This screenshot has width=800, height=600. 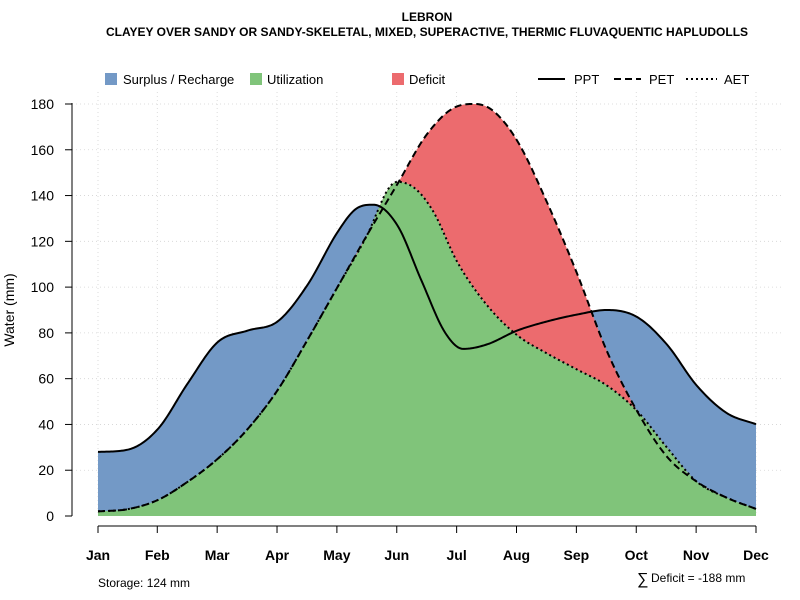 What do you see at coordinates (46, 379) in the screenshot?
I see `y-tick-label: 60` at bounding box center [46, 379].